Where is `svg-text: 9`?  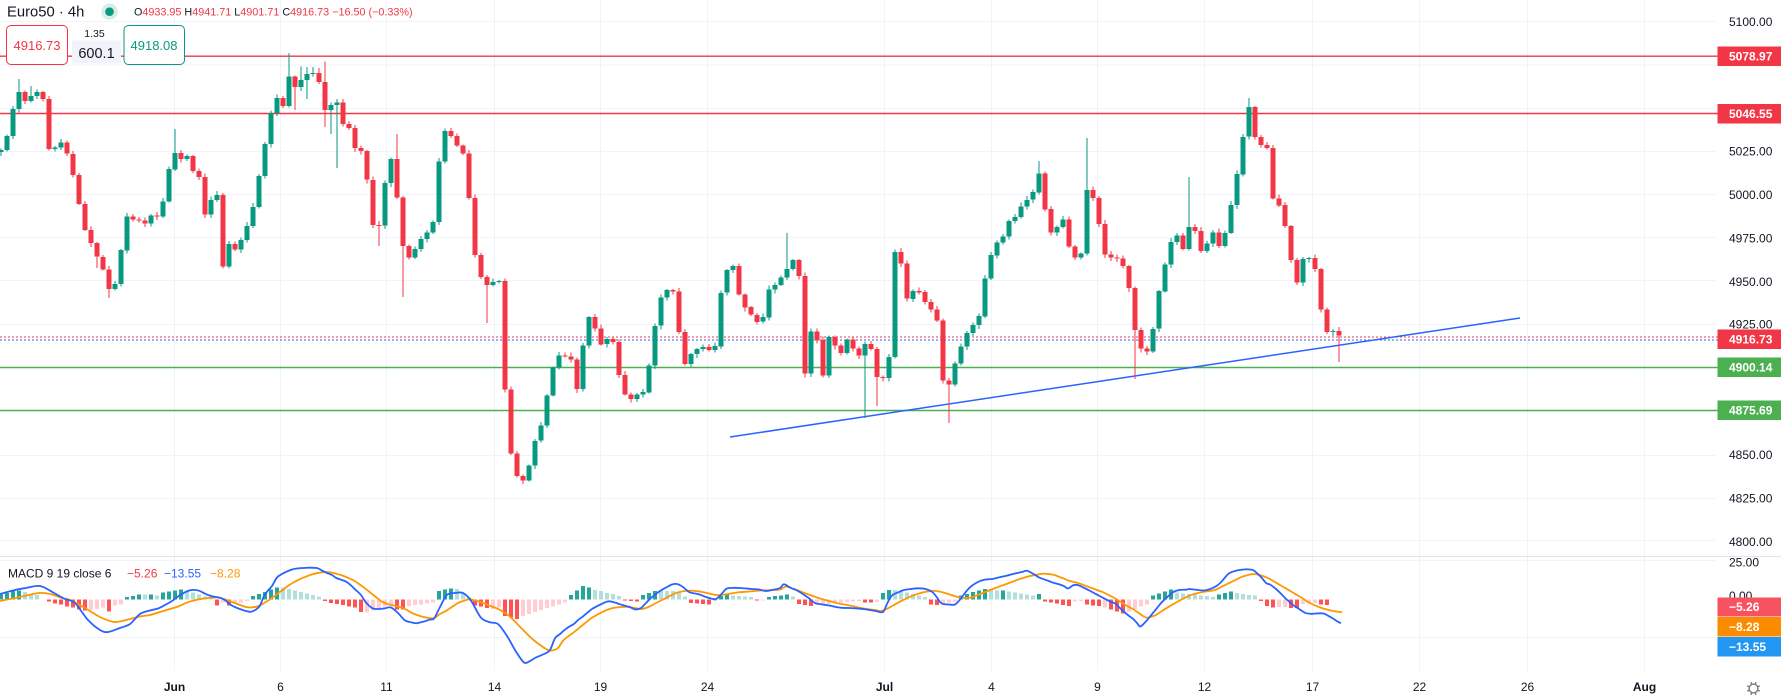 svg-text: 9 is located at coordinates (1097, 687).